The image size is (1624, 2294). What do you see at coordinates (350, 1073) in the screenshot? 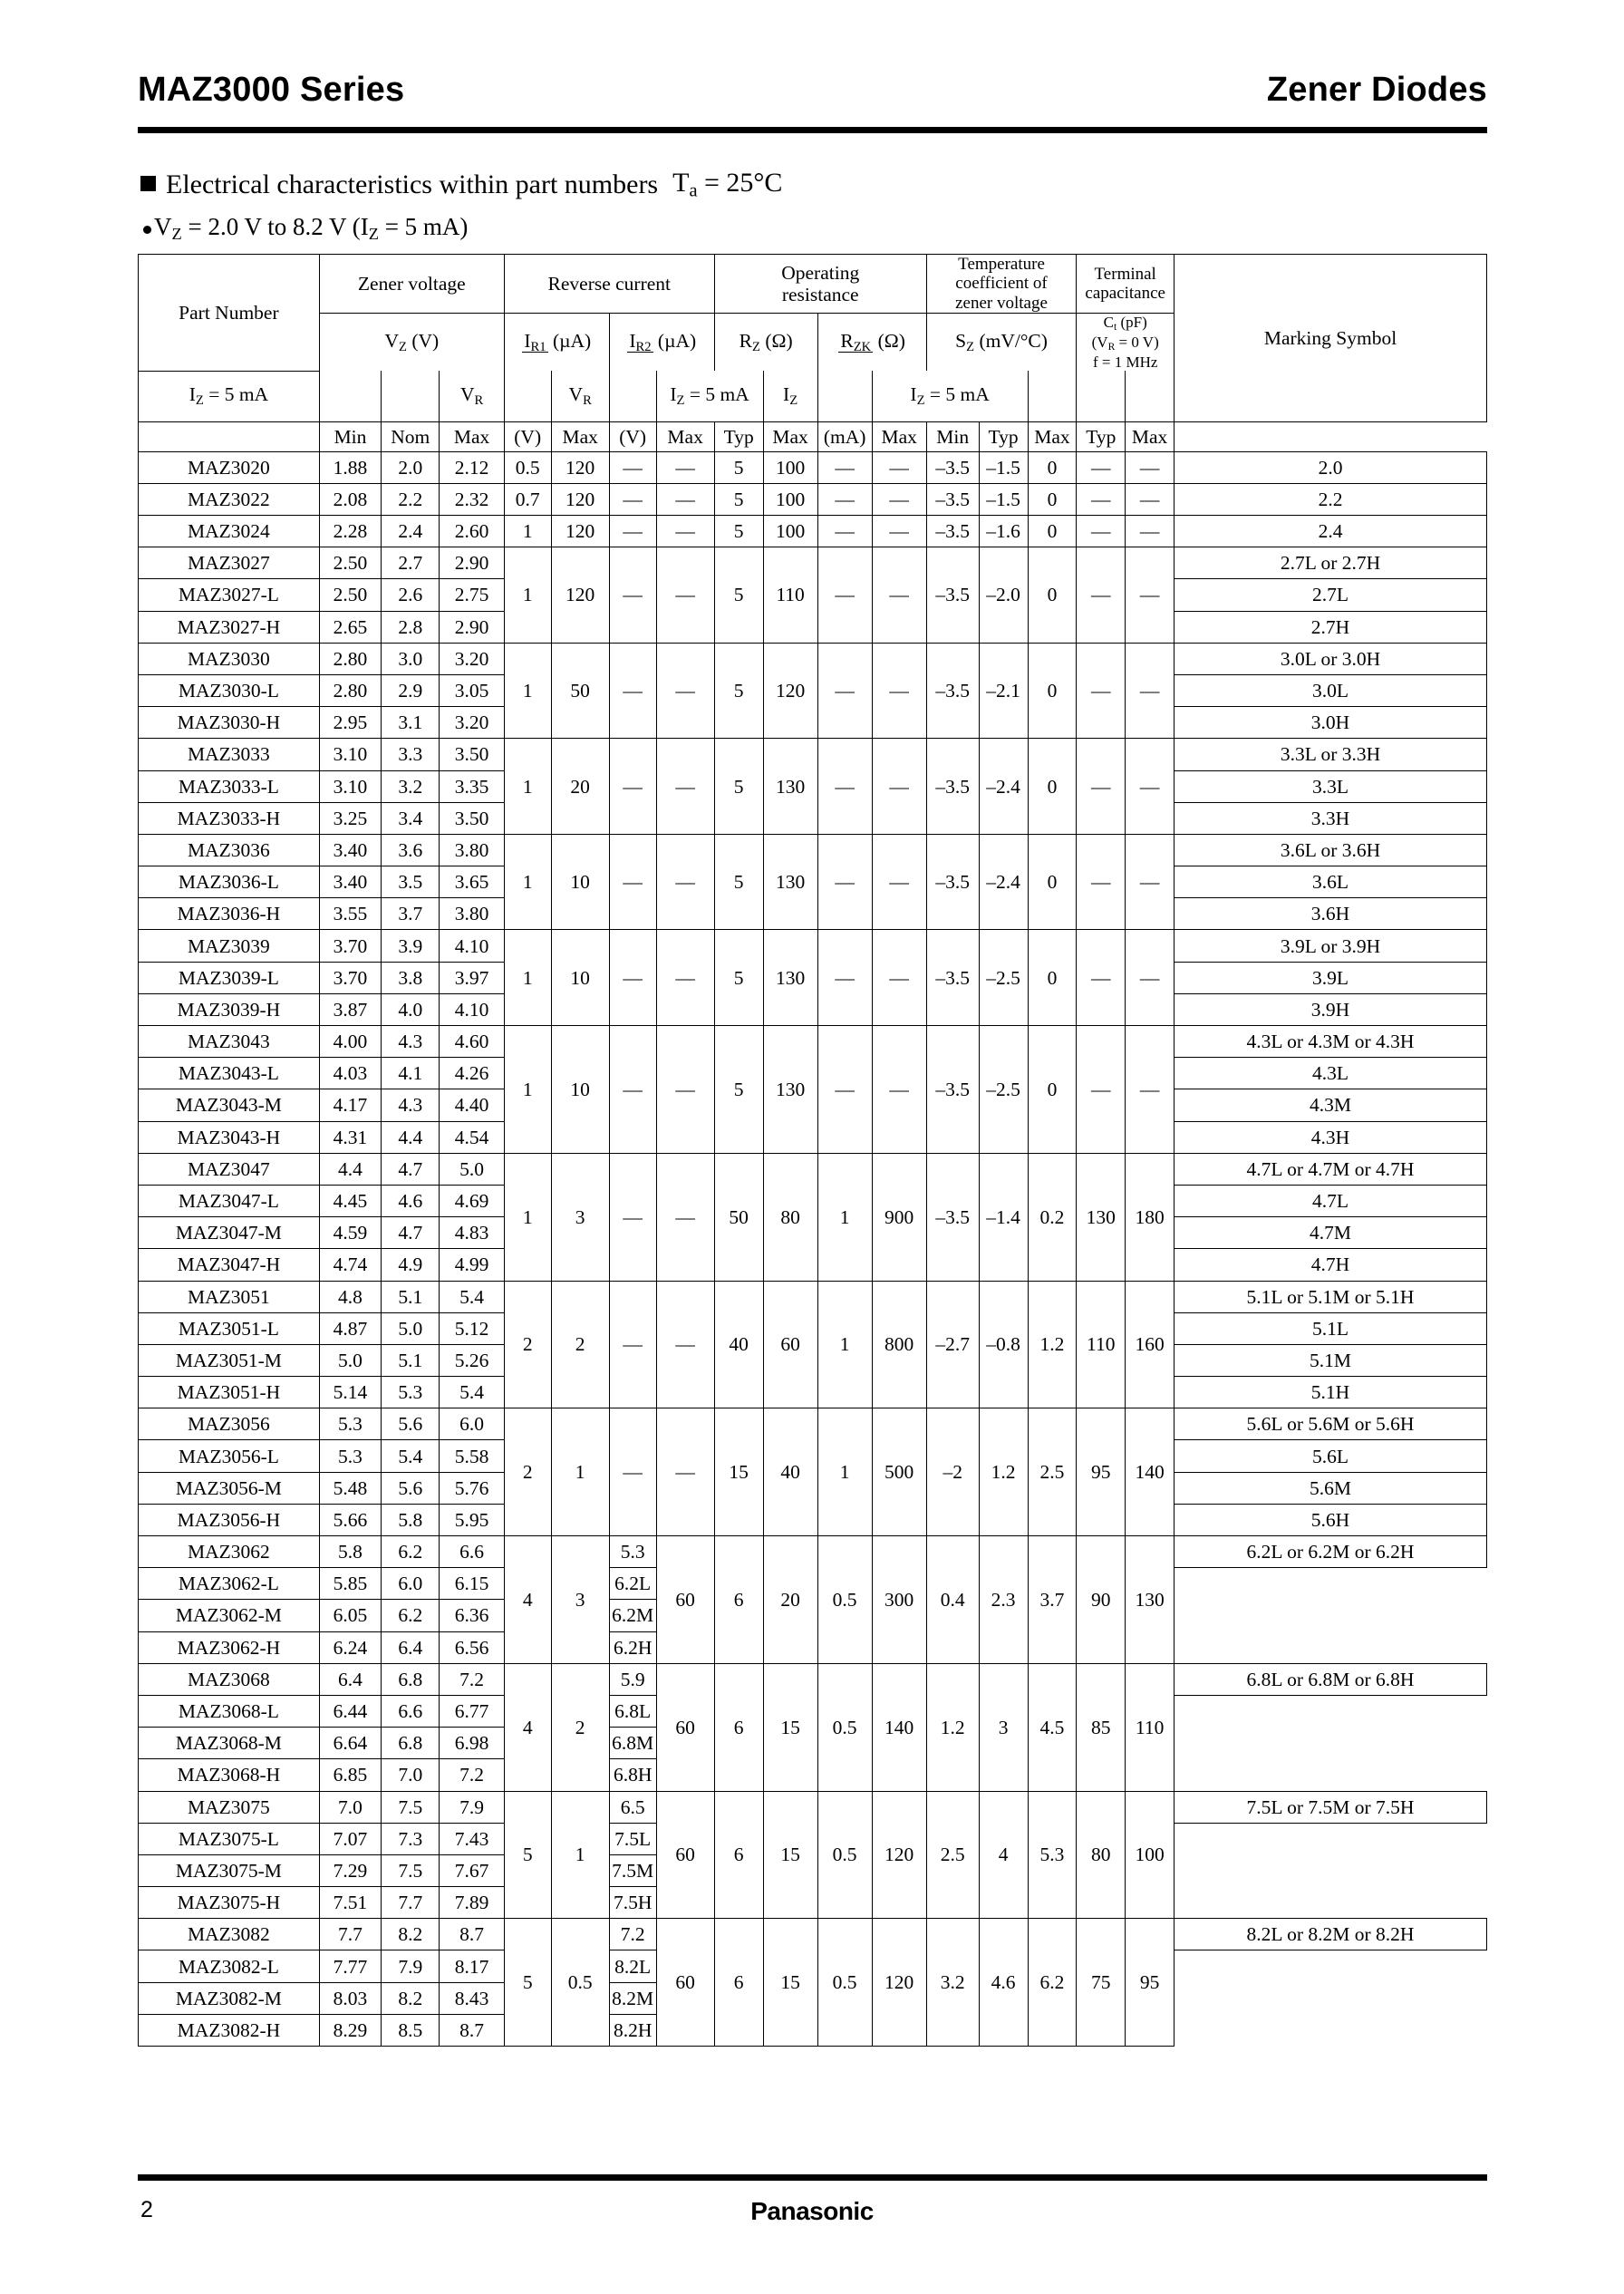
I see `cell-vz-min: 4.03` at bounding box center [350, 1073].